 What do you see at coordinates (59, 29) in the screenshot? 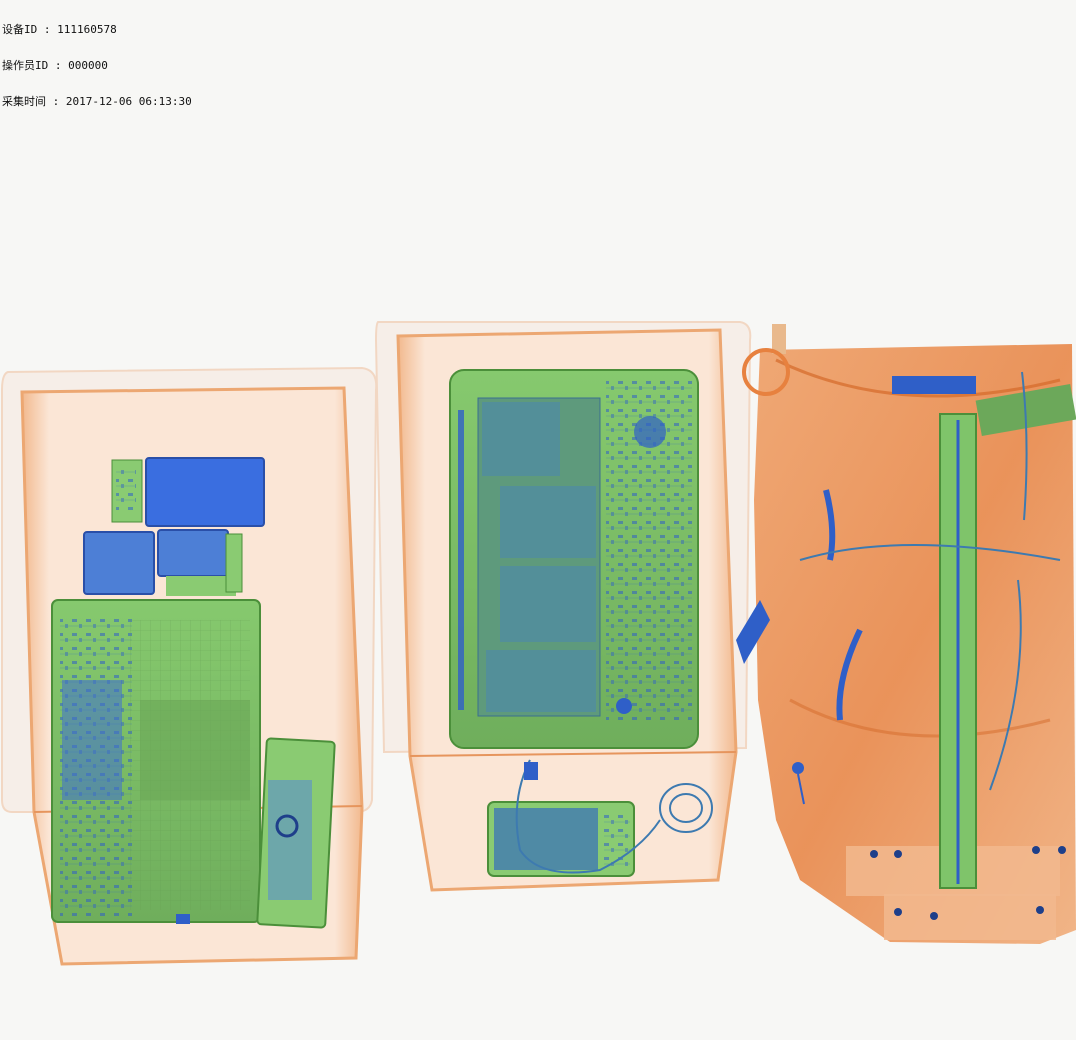
I see `device-id-text: 设备ID : 111160578` at bounding box center [59, 29].